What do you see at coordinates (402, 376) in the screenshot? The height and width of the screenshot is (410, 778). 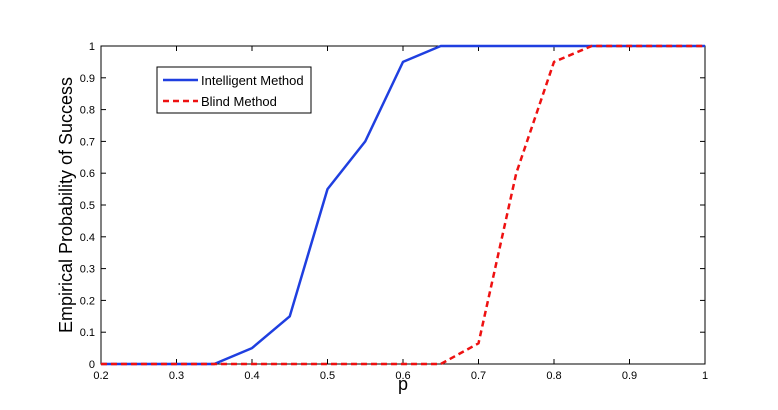 I see `x-tick-label: 0.6` at bounding box center [402, 376].